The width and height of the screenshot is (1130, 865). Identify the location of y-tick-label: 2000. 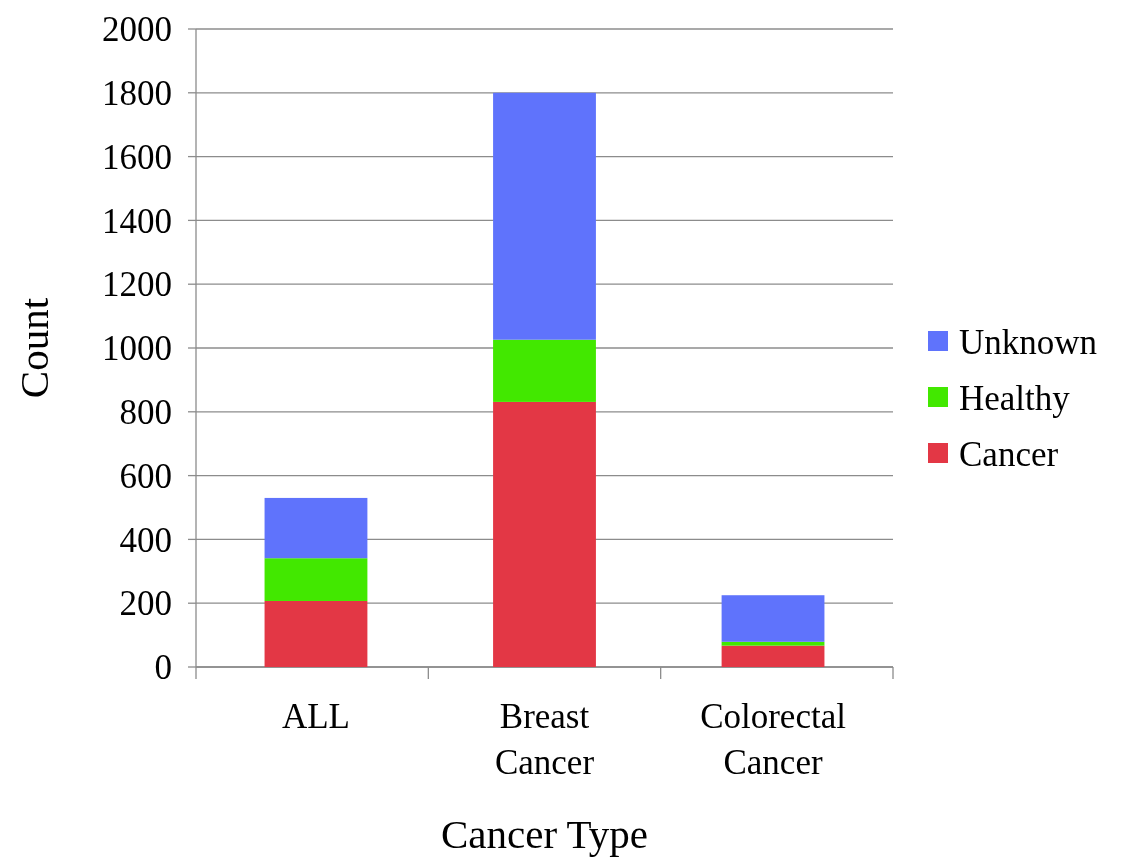
(137, 30).